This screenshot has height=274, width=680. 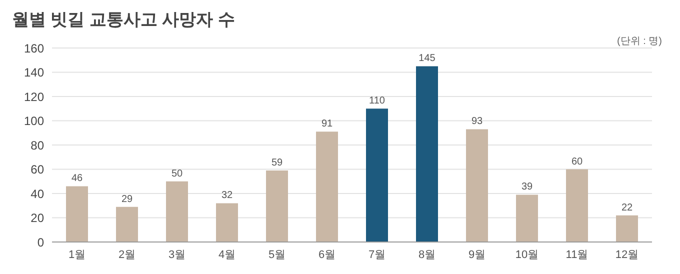 What do you see at coordinates (377, 254) in the screenshot?
I see `x-tick-label: 7월` at bounding box center [377, 254].